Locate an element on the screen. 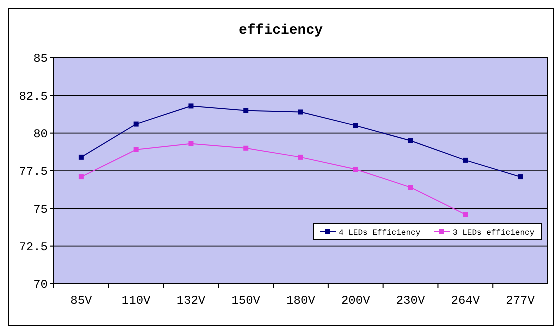 The height and width of the screenshot is (334, 554). y-tick-label: 85 is located at coordinates (41, 59).